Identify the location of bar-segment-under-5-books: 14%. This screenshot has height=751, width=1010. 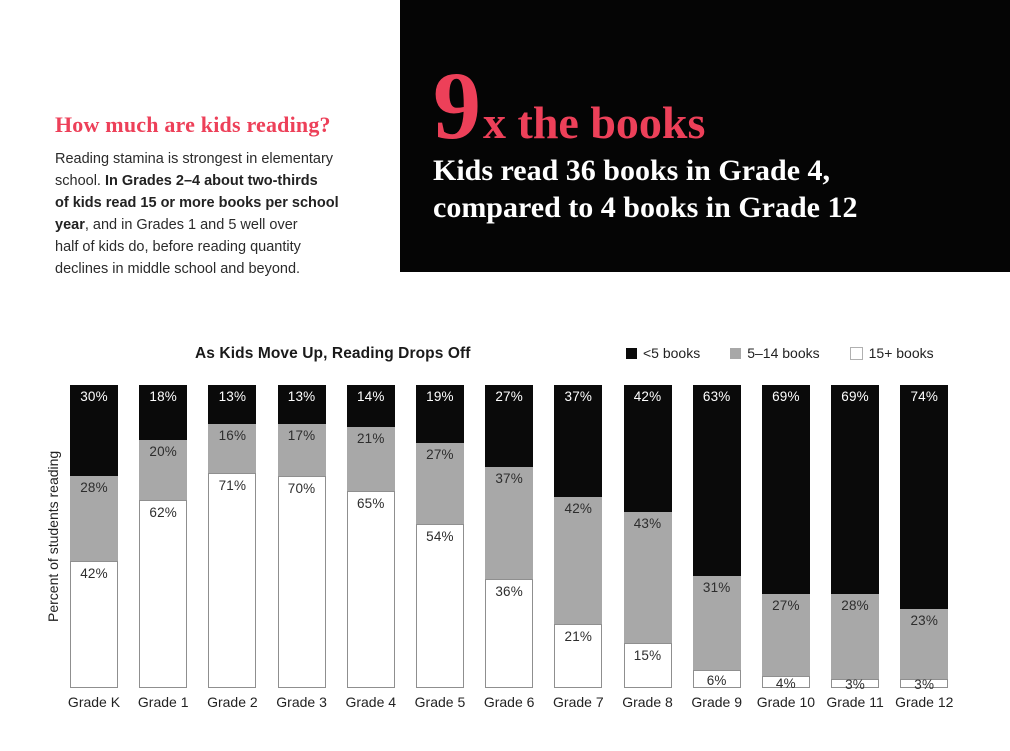
(370, 406).